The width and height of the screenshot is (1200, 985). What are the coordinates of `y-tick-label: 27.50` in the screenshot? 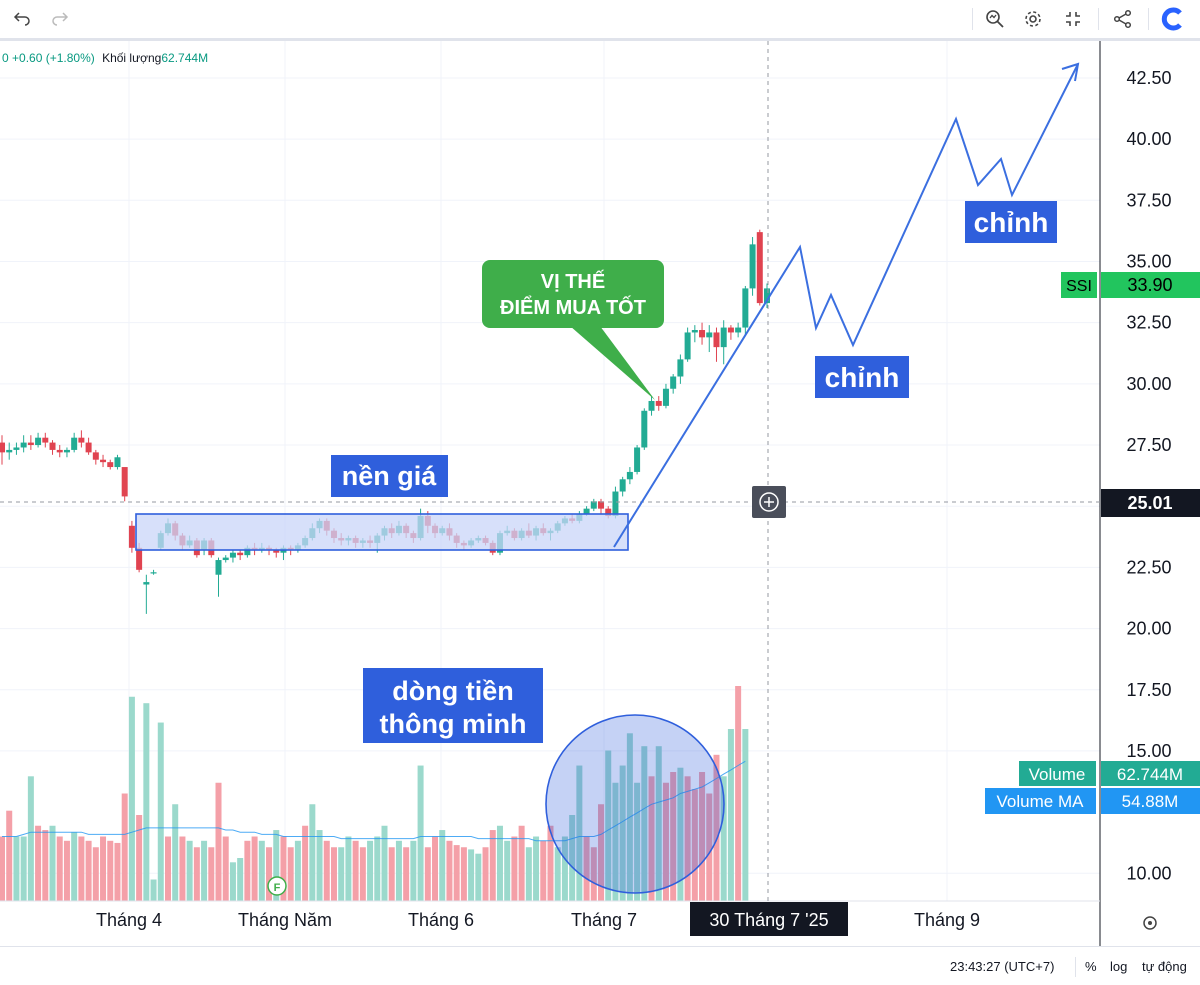 It's located at (1148, 445).